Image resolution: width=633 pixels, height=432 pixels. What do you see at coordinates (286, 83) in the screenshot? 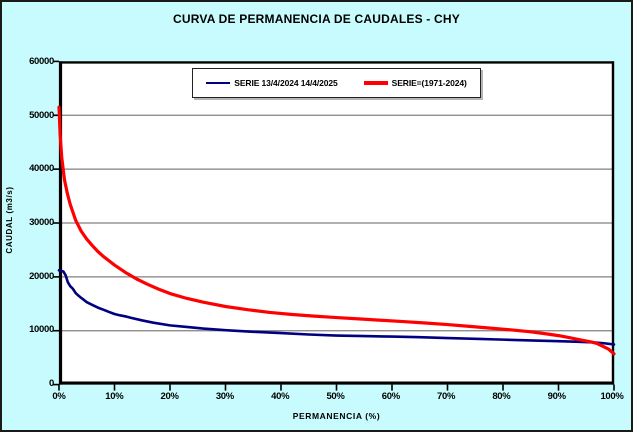
I see `legend-label-serie-2024-2025: SERIE 13/4/2024 14/4/2025` at bounding box center [286, 83].